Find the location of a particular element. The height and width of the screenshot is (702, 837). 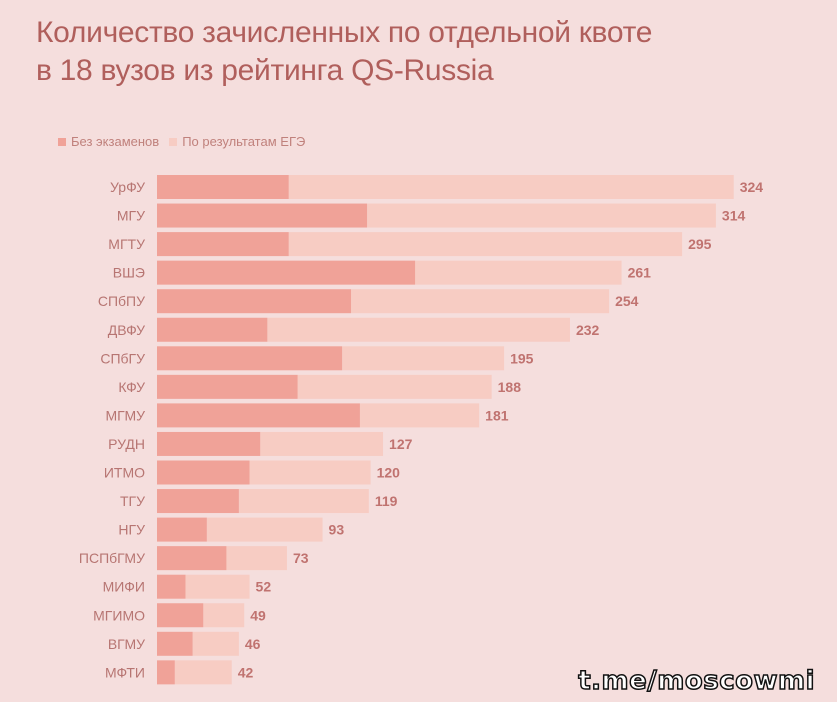

bar-group: РУДН 127 is located at coordinates (260, 443).